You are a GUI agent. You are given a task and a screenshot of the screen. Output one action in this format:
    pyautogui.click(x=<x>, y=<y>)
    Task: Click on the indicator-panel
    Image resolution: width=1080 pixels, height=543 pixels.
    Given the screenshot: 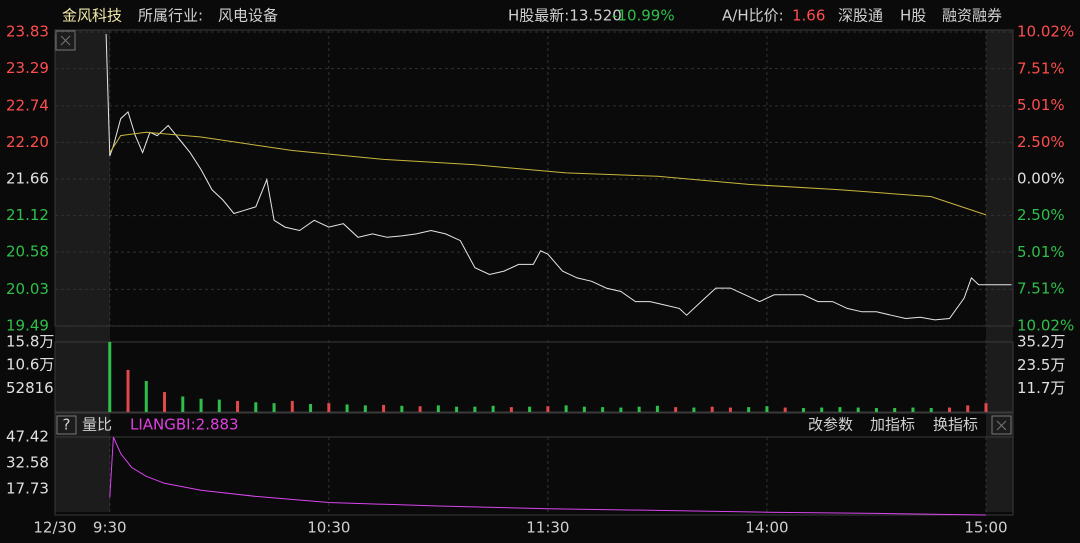 What is the action you would take?
    pyautogui.click(x=534, y=476)
    